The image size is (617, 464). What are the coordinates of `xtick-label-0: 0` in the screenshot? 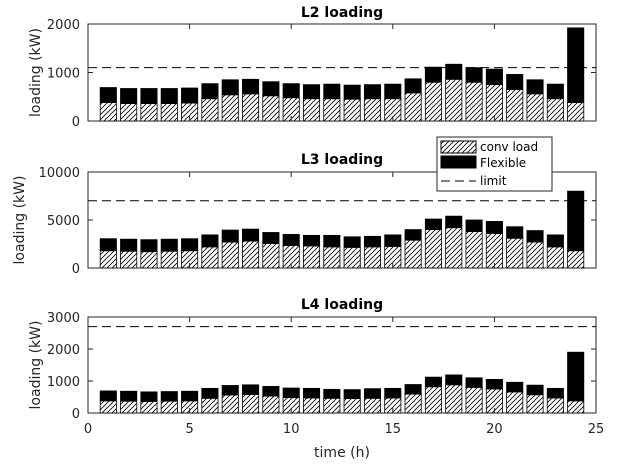 It's located at (88, 429).